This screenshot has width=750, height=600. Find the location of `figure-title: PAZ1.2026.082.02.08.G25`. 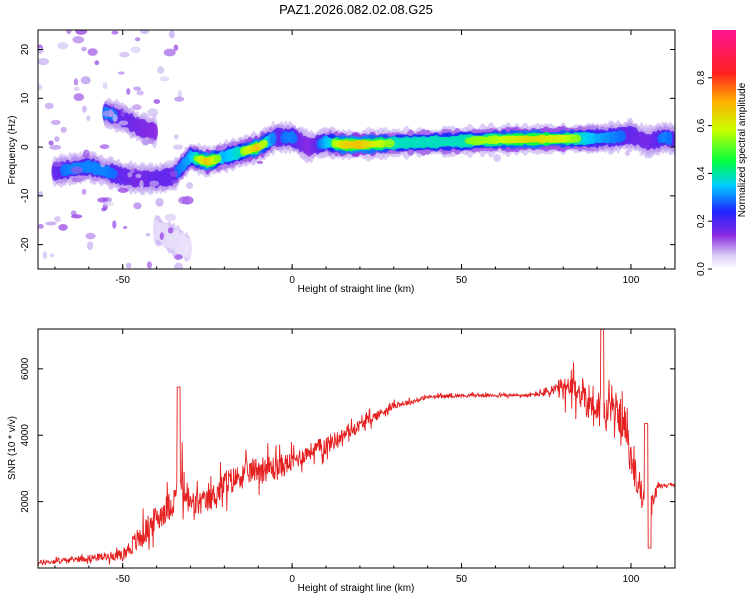

figure-title: PAZ1.2026.082.02.08.G25 is located at coordinates (356, 9).